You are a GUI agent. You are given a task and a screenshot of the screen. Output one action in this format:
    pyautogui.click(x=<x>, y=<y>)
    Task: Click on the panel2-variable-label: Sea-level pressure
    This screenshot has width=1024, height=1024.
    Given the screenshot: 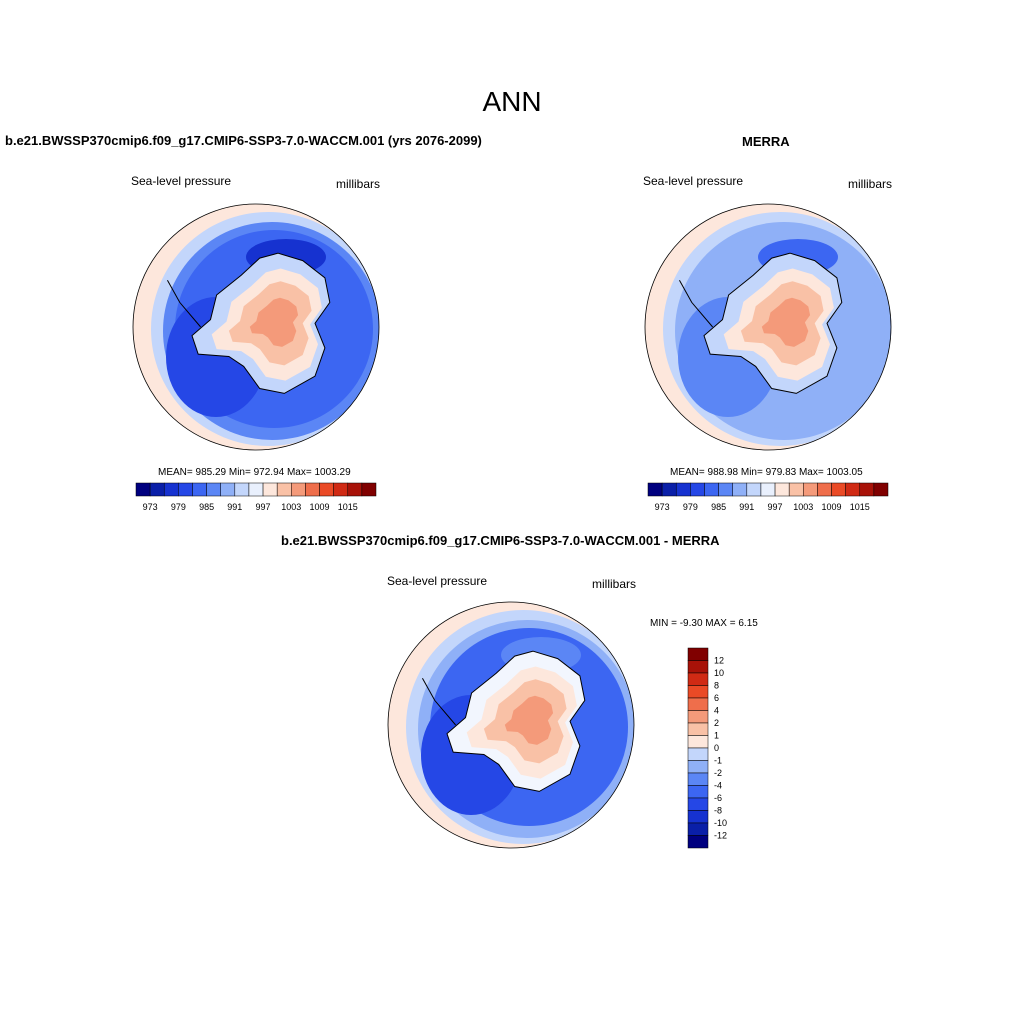 What is the action you would take?
    pyautogui.click(x=693, y=181)
    